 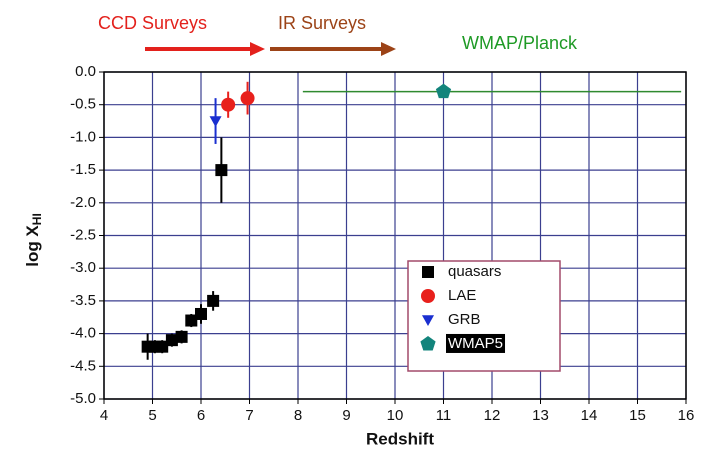 I want to click on y-axis-label-sub: HI, so click(x=37, y=219).